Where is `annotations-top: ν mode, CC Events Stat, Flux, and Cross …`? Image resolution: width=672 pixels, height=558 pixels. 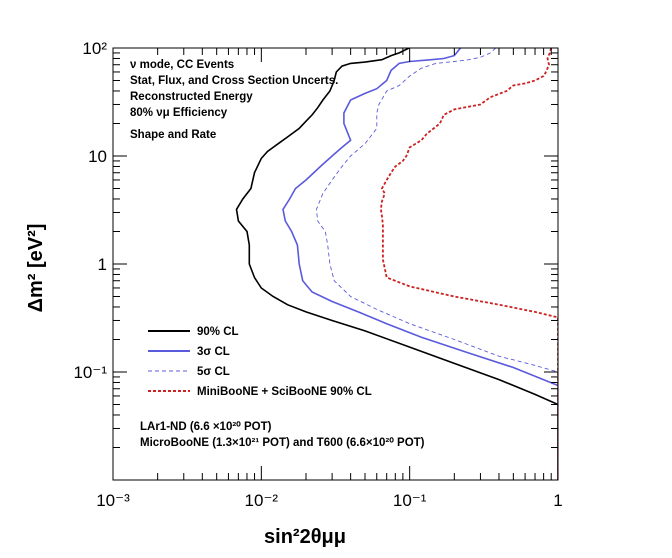 annotations-top: ν mode, CC Events Stat, Flux, and Cross … is located at coordinates (234, 100).